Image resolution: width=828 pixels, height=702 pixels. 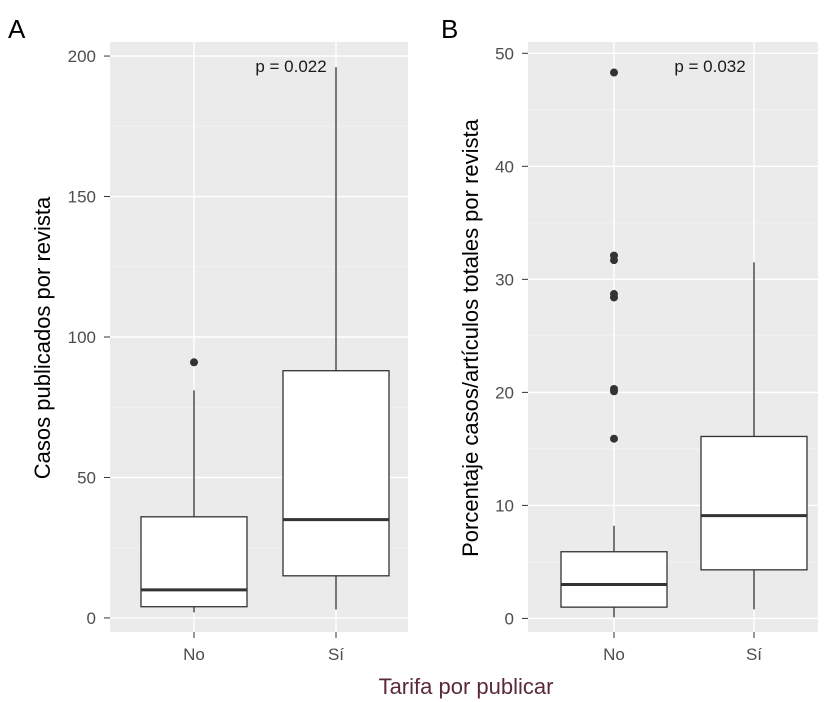 What do you see at coordinates (614, 654) in the screenshot?
I see `panel-b-x-tick-label: No` at bounding box center [614, 654].